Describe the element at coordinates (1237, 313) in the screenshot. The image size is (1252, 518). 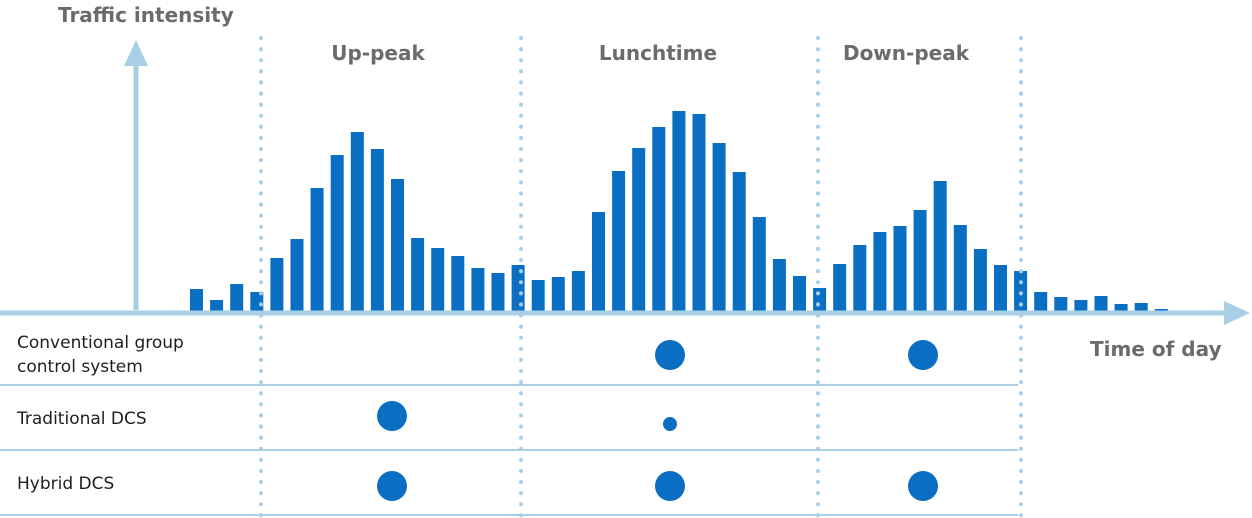
I see `x-axis-arrowhead` at that location.